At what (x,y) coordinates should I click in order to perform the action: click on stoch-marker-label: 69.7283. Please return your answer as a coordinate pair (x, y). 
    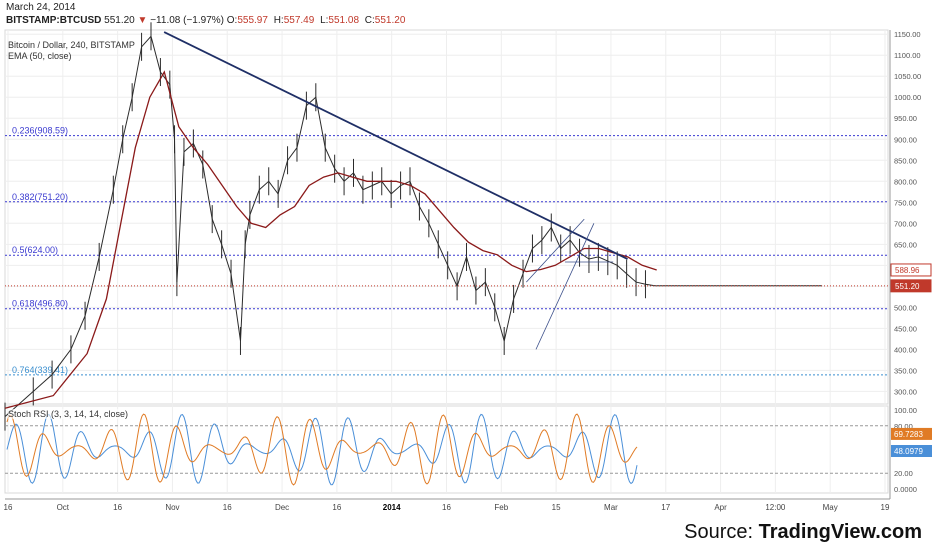
    Looking at the image, I should click on (908, 434).